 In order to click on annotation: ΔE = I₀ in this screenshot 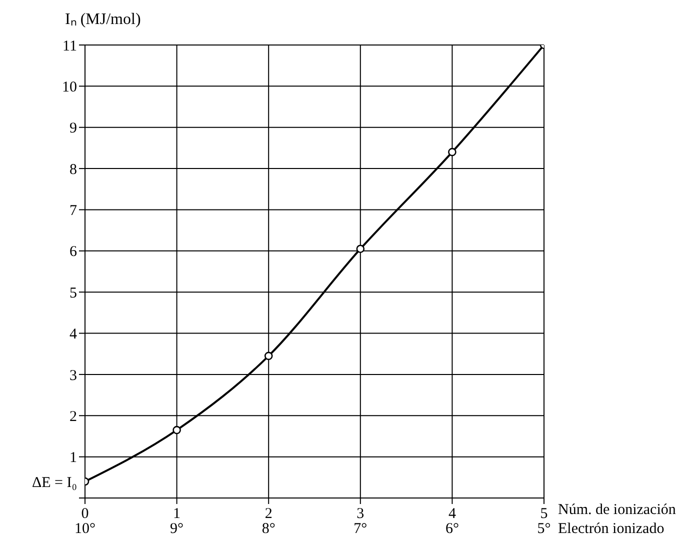, I will do `click(54, 482)`.